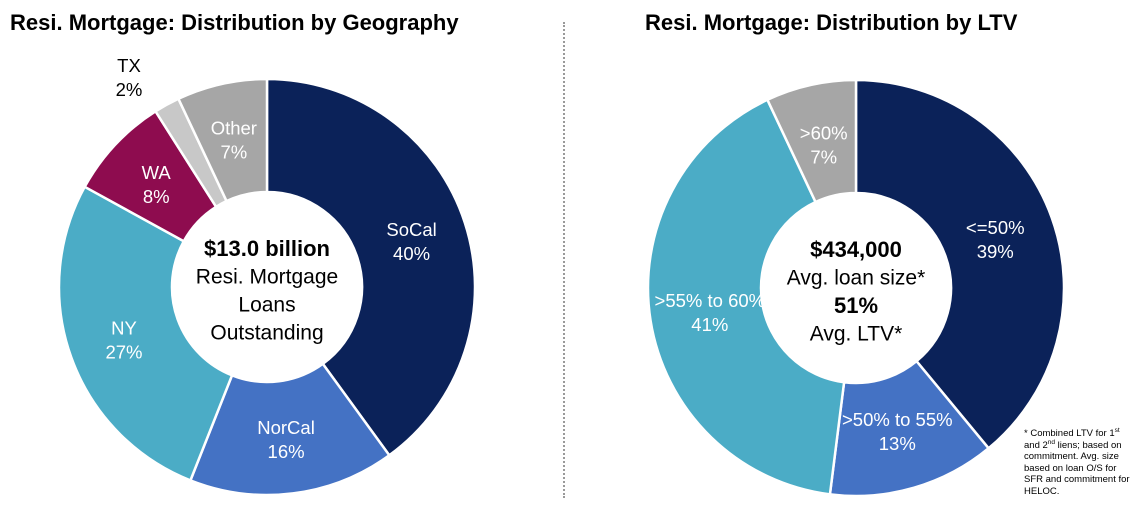 This screenshot has height=514, width=1143. I want to click on geo-label-ny: NY, so click(124, 327).